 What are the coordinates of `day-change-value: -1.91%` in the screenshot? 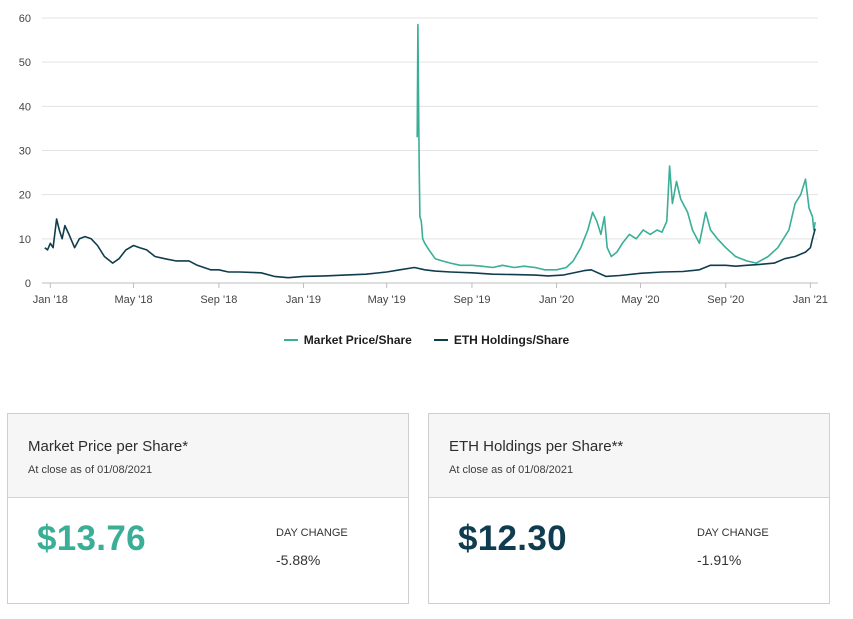 It's located at (719, 560).